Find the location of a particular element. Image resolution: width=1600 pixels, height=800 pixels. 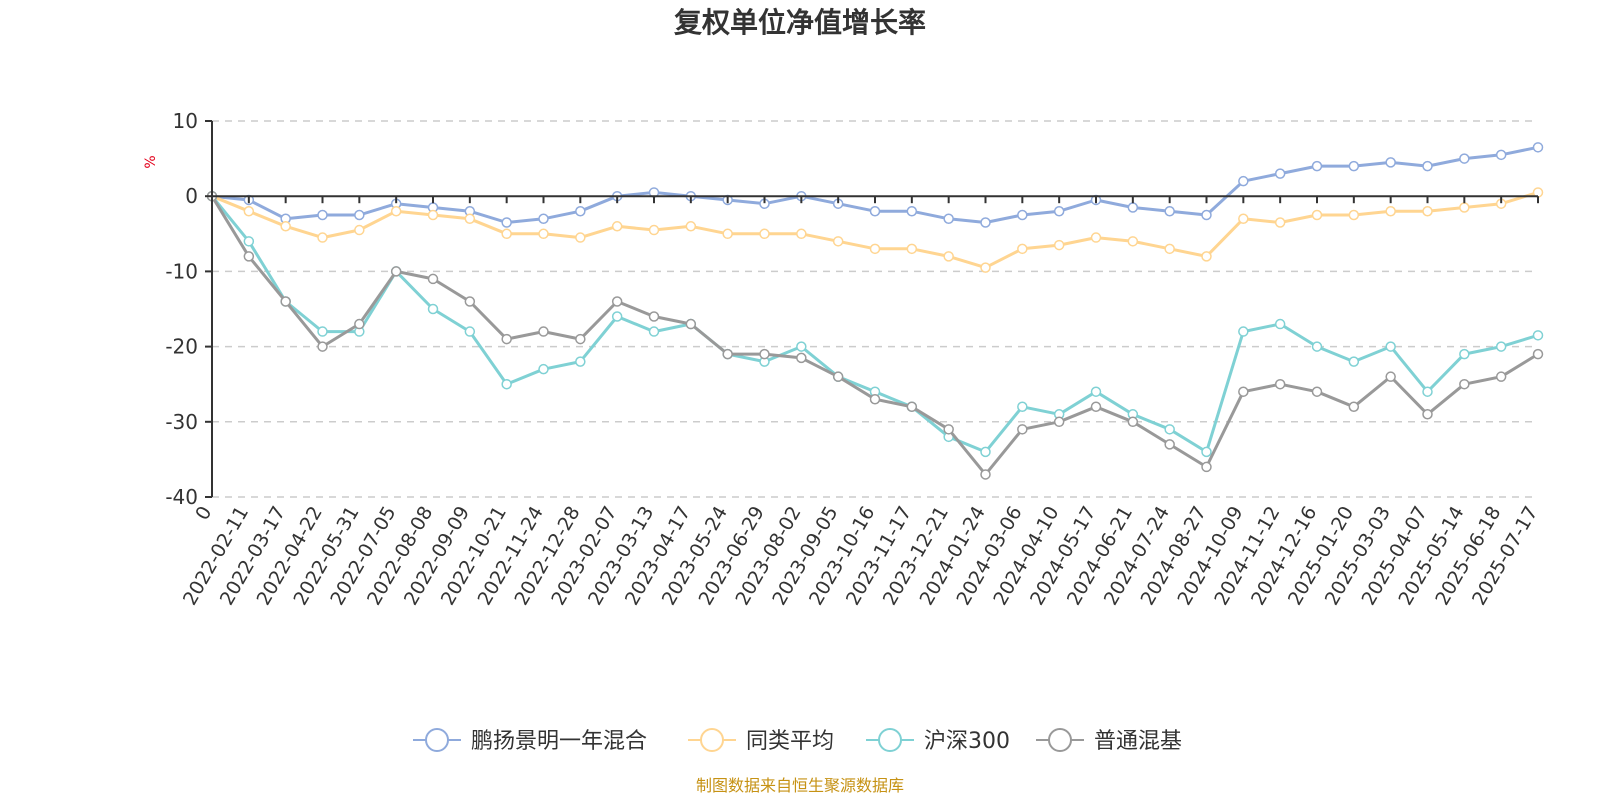

y-tick-label: -10 is located at coordinates (181, 271).